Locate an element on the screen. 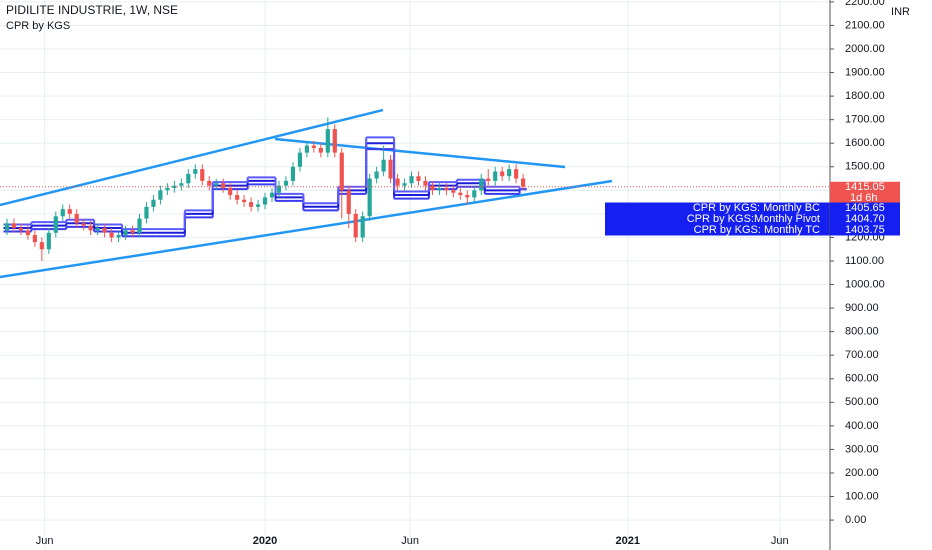 The height and width of the screenshot is (550, 932). y-tick-label: 700.00 is located at coordinates (862, 355).